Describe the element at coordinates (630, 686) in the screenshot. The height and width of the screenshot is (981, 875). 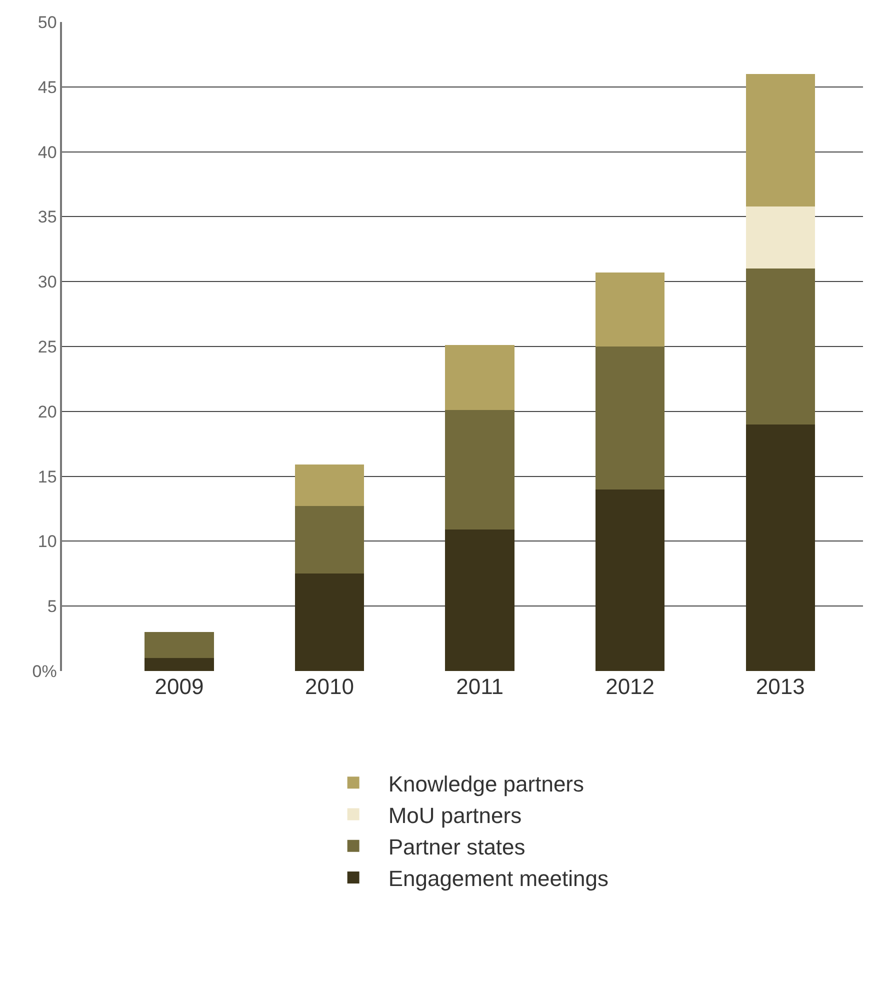
I see `x-tick-label: 2012` at that location.